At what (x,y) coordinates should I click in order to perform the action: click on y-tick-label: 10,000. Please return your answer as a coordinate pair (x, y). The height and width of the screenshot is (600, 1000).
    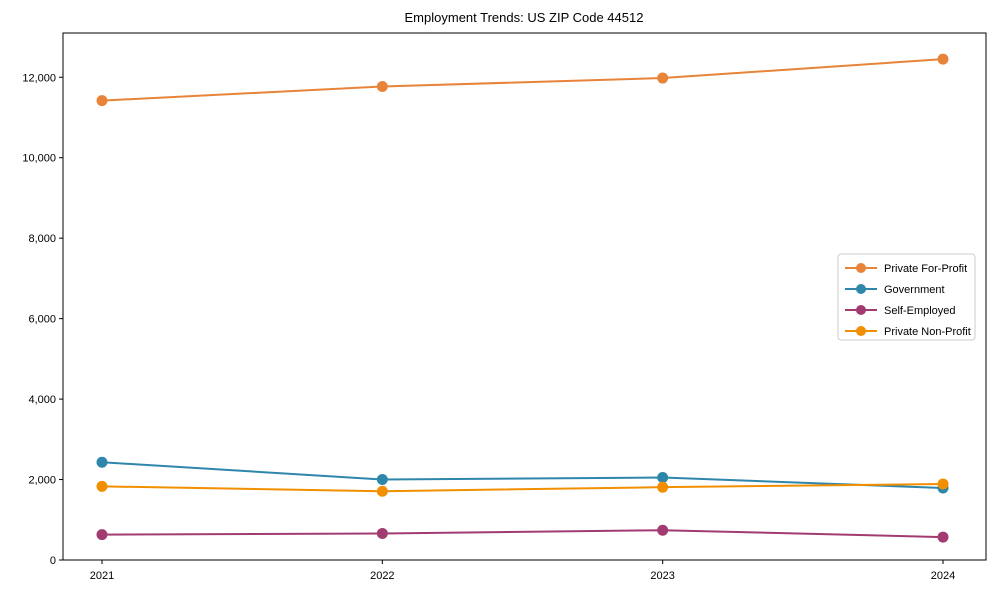
    Looking at the image, I should click on (39, 159).